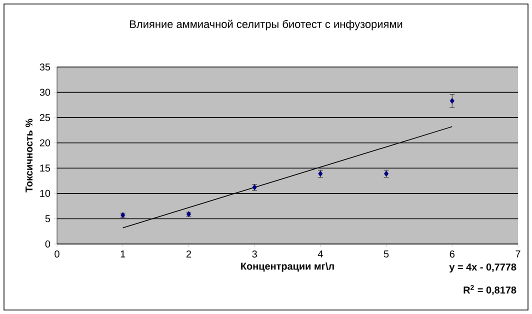 The image size is (532, 314). What do you see at coordinates (254, 254) in the screenshot?
I see `x-tick-label: 3` at bounding box center [254, 254].